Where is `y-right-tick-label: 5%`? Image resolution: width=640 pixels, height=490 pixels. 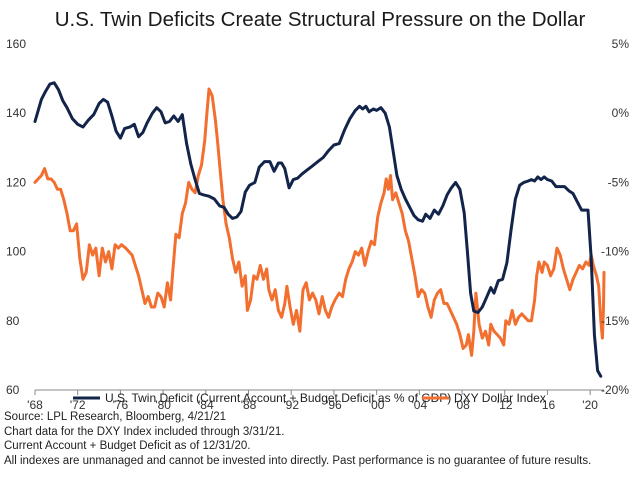
y-right-tick-label: 5% is located at coordinates (621, 44).